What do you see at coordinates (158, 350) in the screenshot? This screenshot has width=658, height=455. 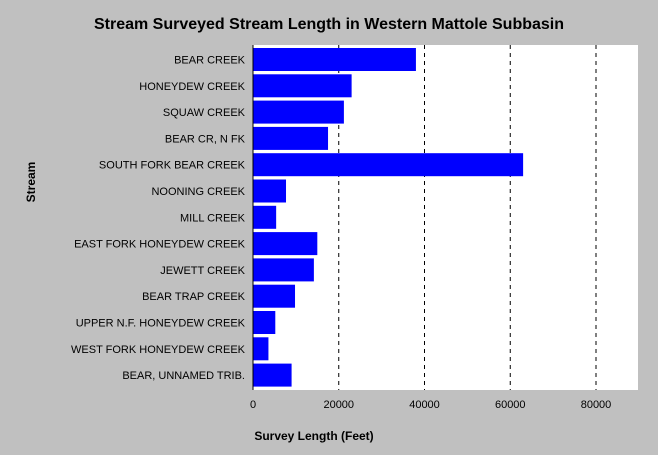 I see `category-label: WEST FORK HONEYDEW CREEK` at bounding box center [158, 350].